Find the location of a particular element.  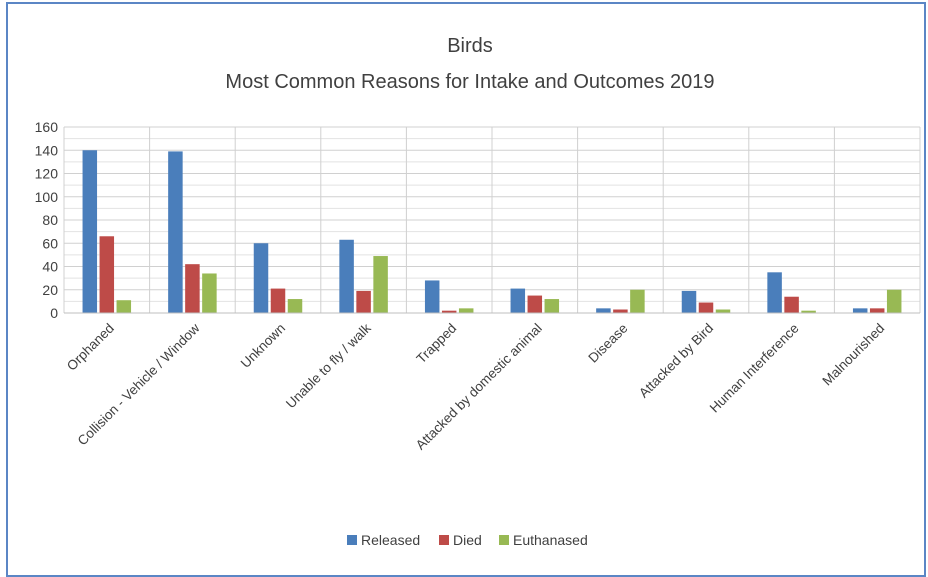

x-category-label: Trapped is located at coordinates (437, 344).